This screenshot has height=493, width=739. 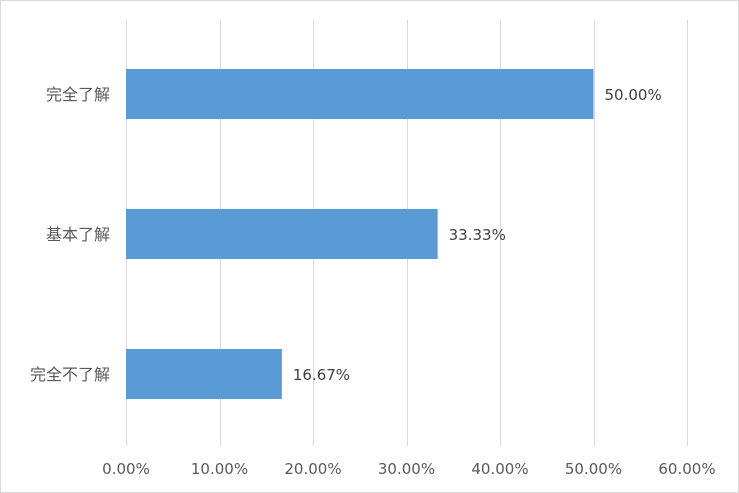 What do you see at coordinates (78, 94) in the screenshot?
I see `category-label: 完全了解` at bounding box center [78, 94].